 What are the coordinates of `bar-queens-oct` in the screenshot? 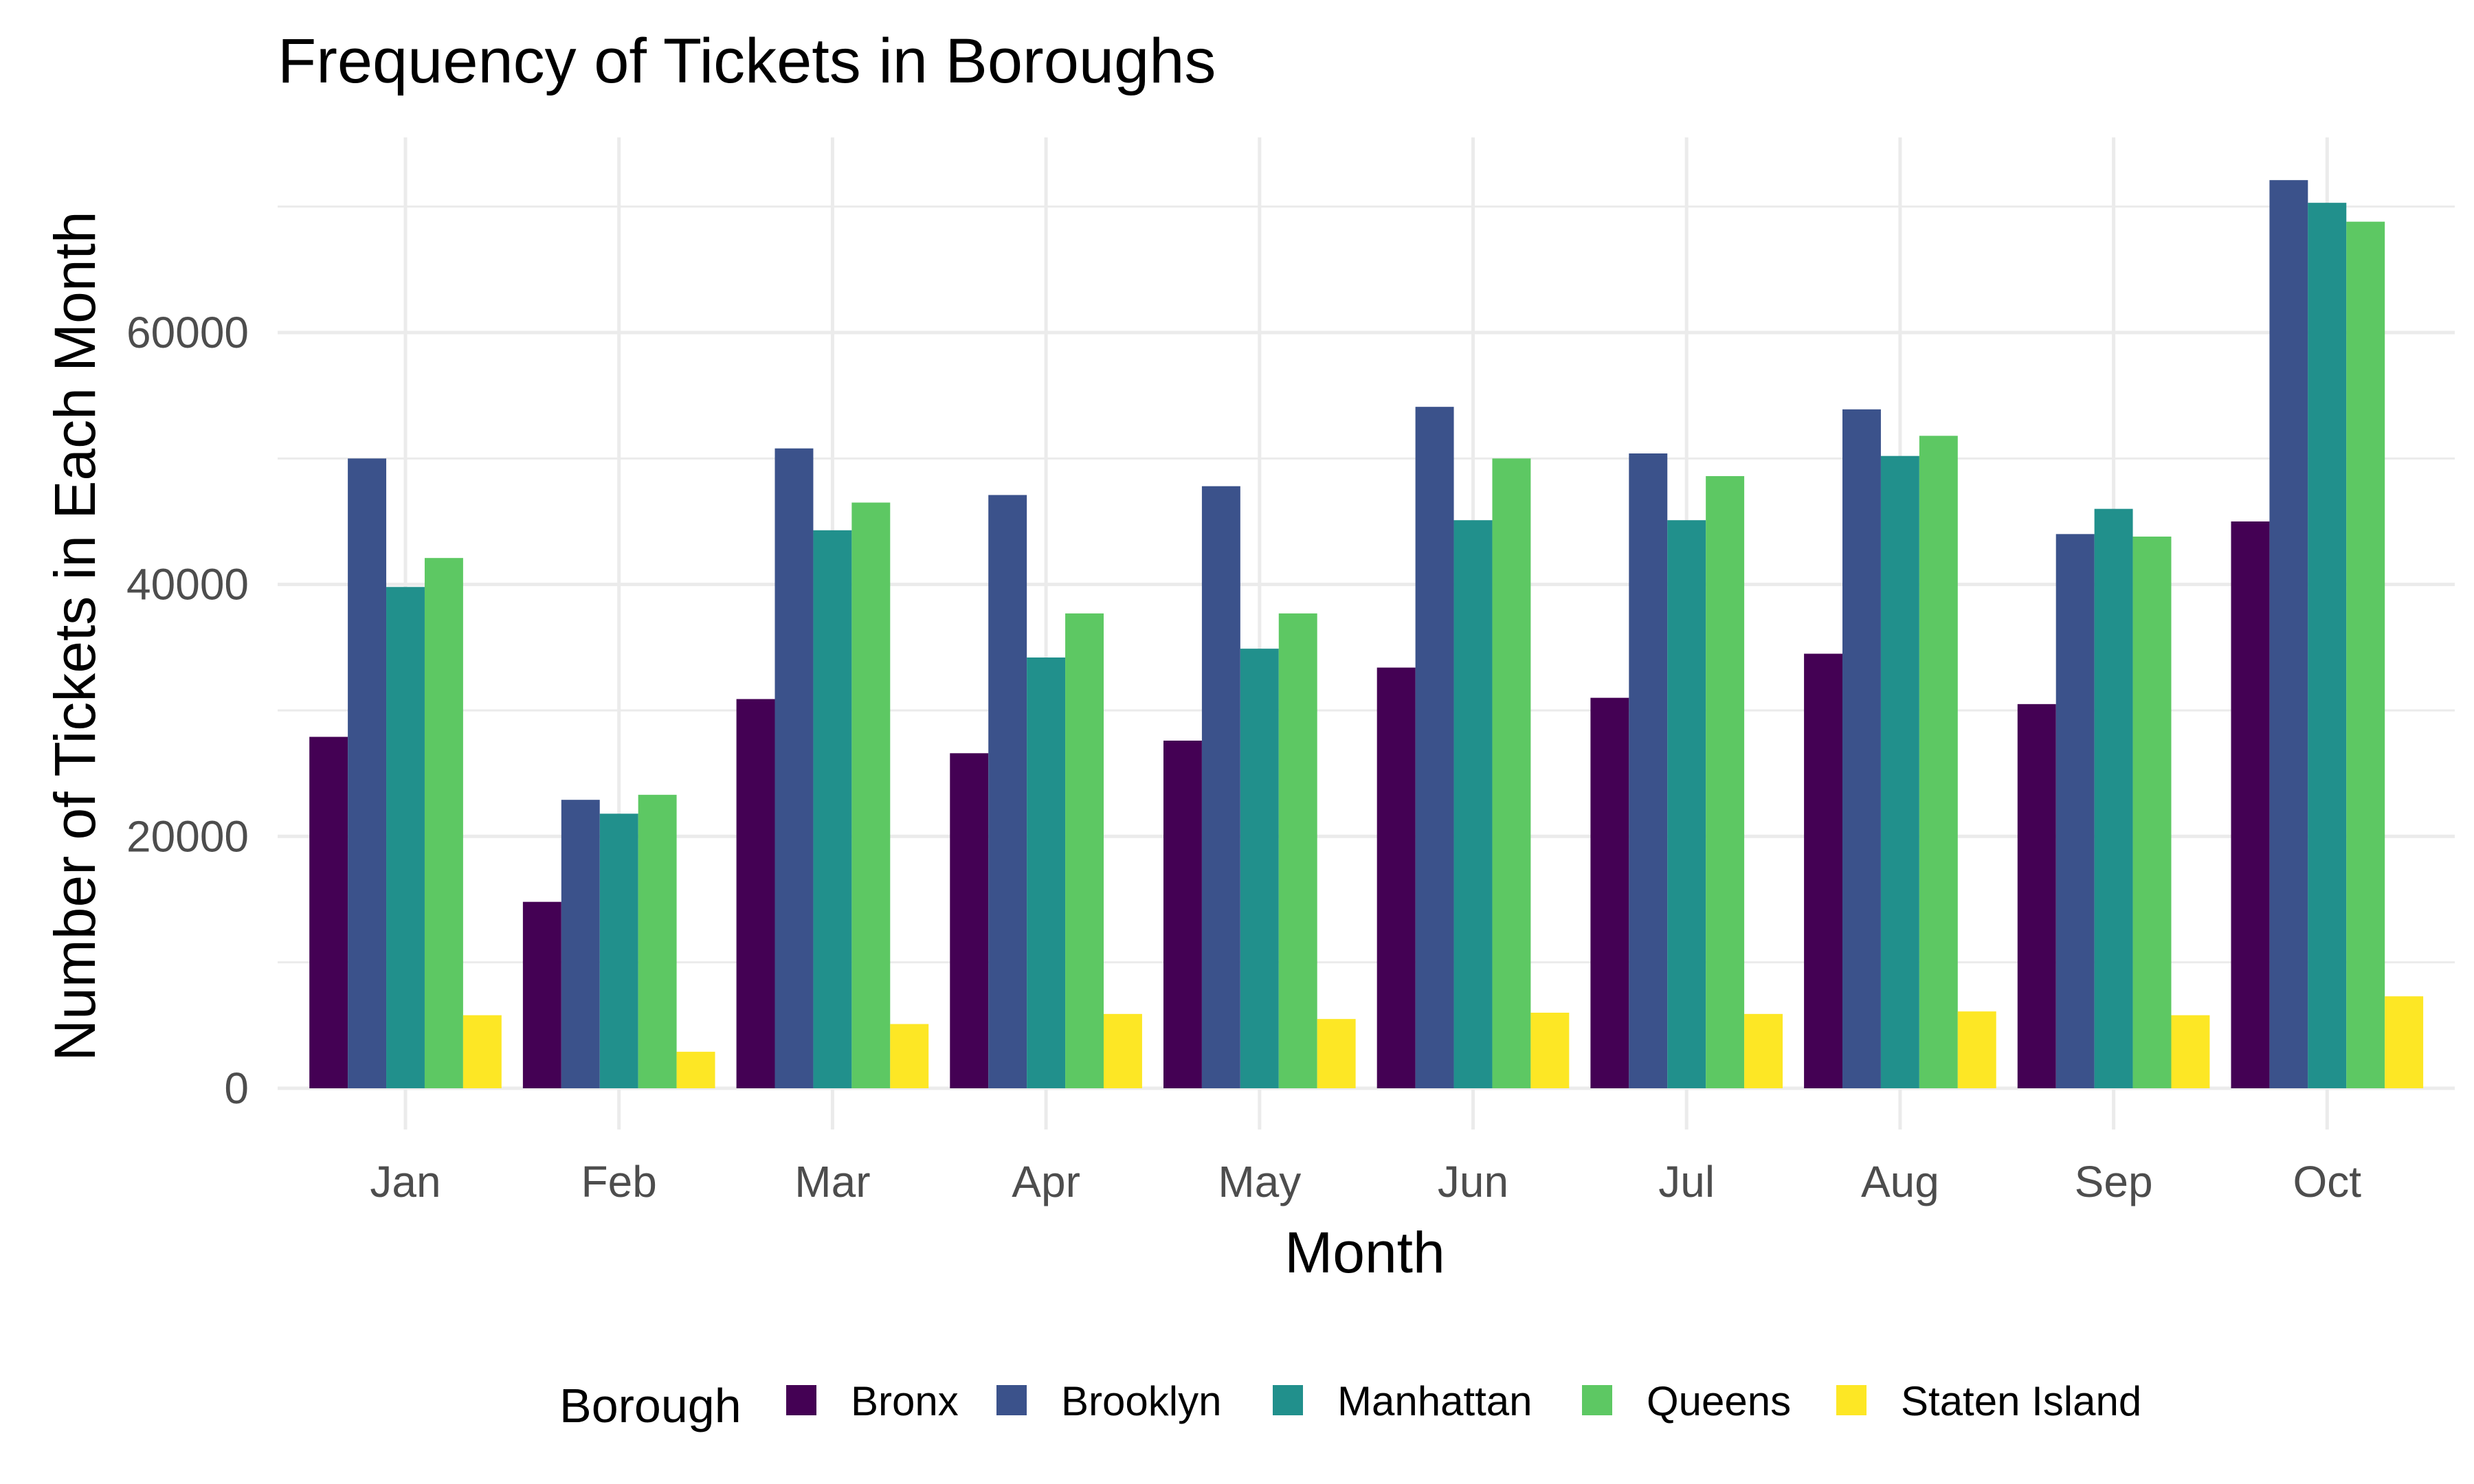 It's located at (2365, 655).